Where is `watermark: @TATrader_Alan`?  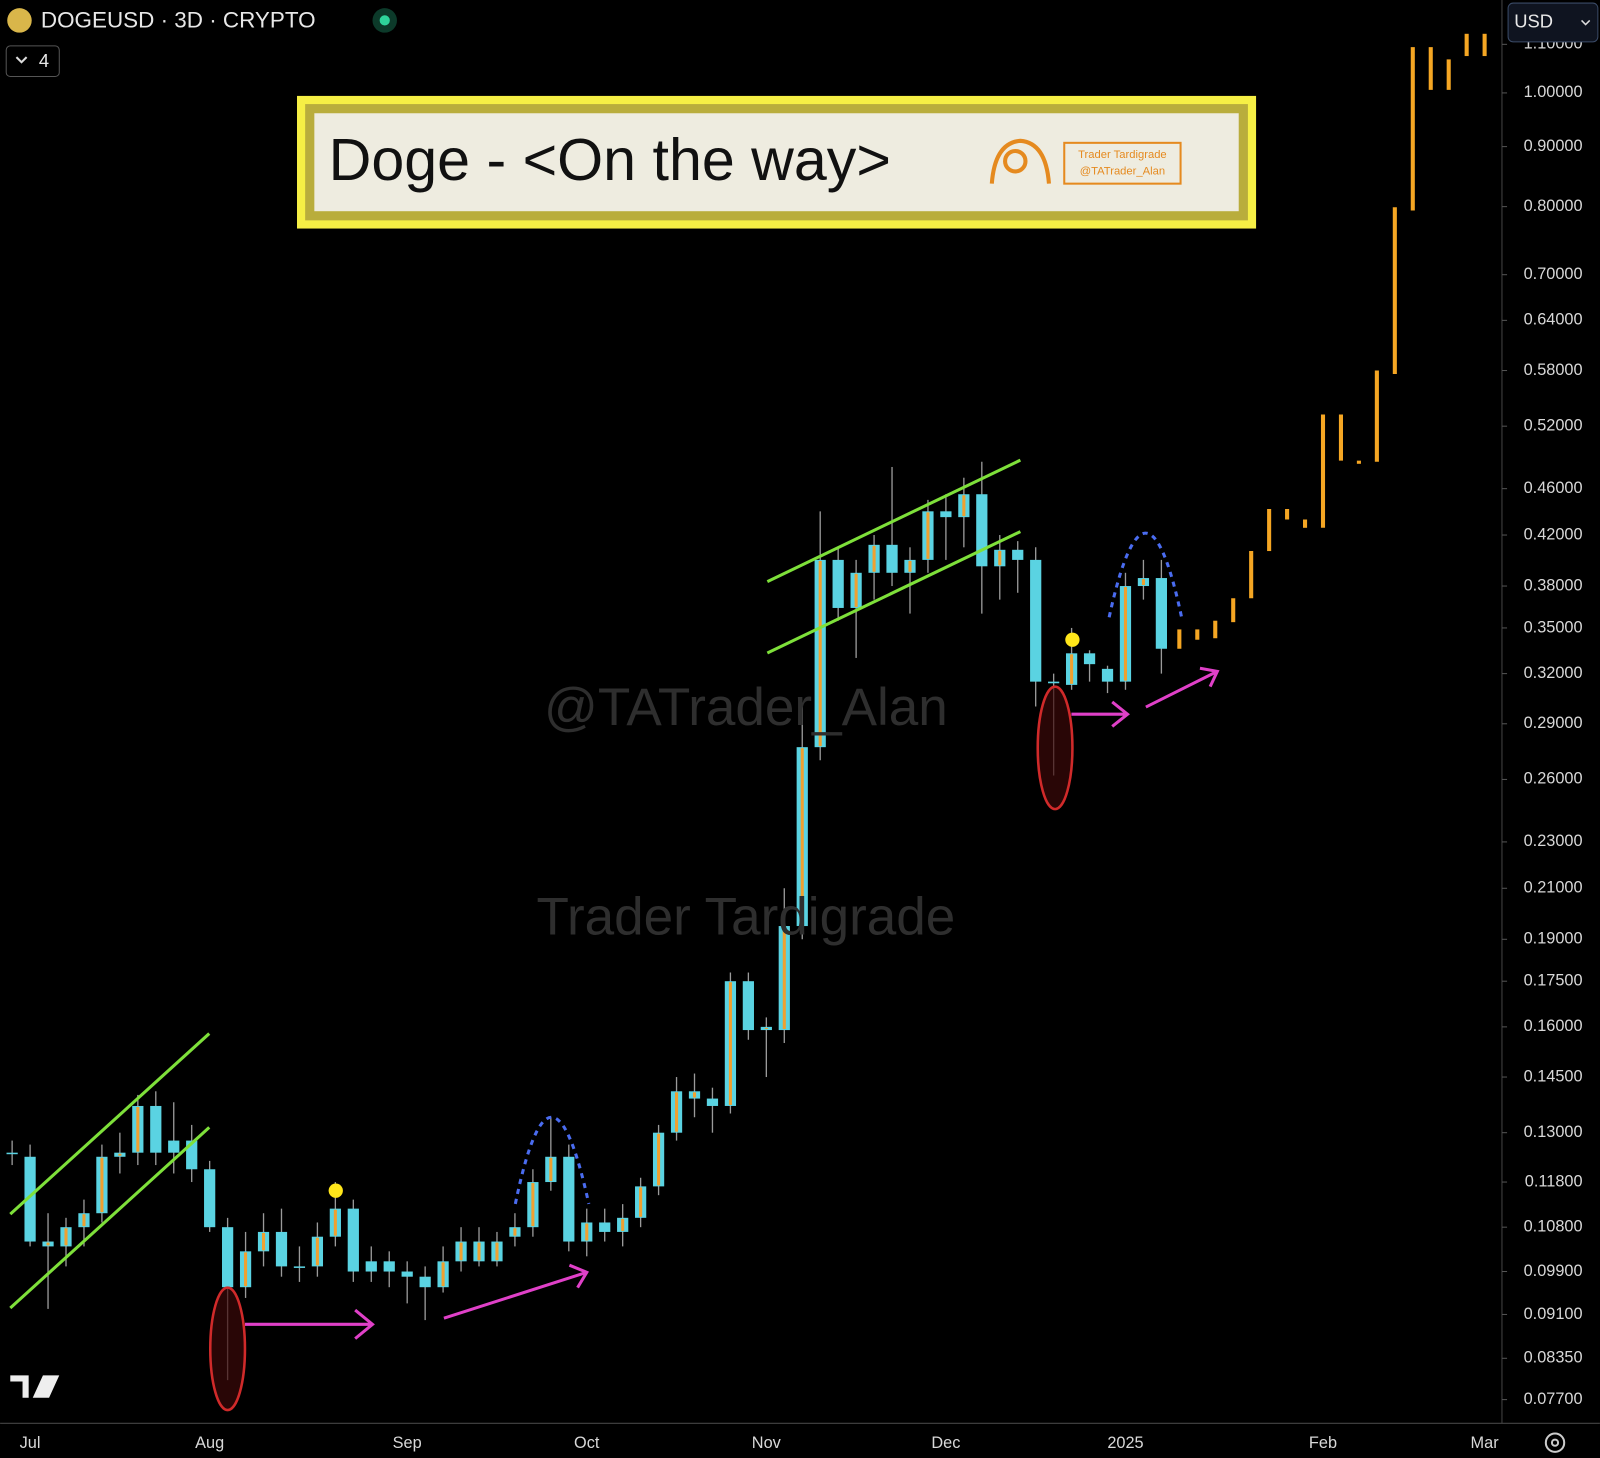 watermark: @TATrader_Alan is located at coordinates (746, 707).